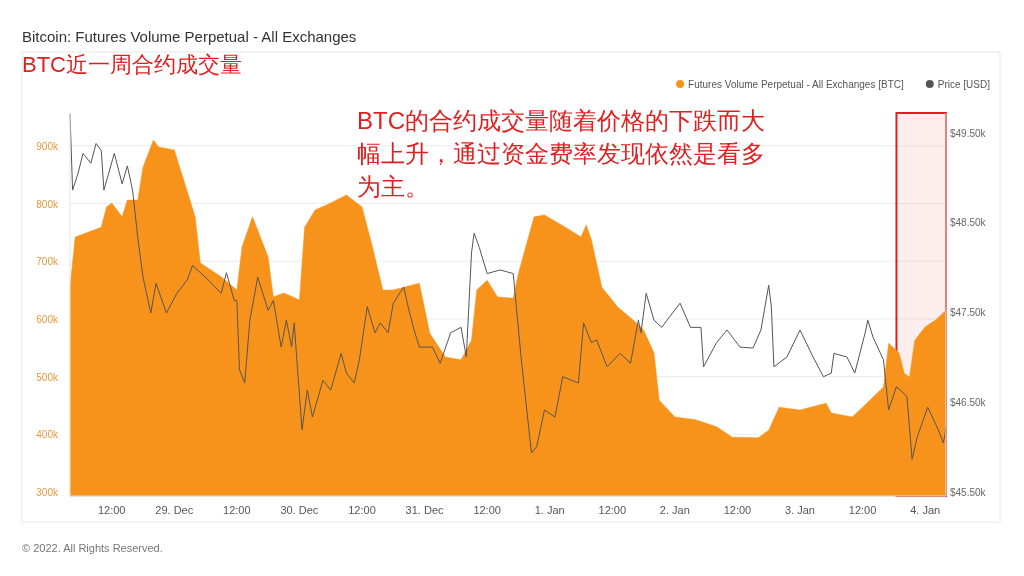  I want to click on x-tick-label: 1. Jan, so click(549, 510).